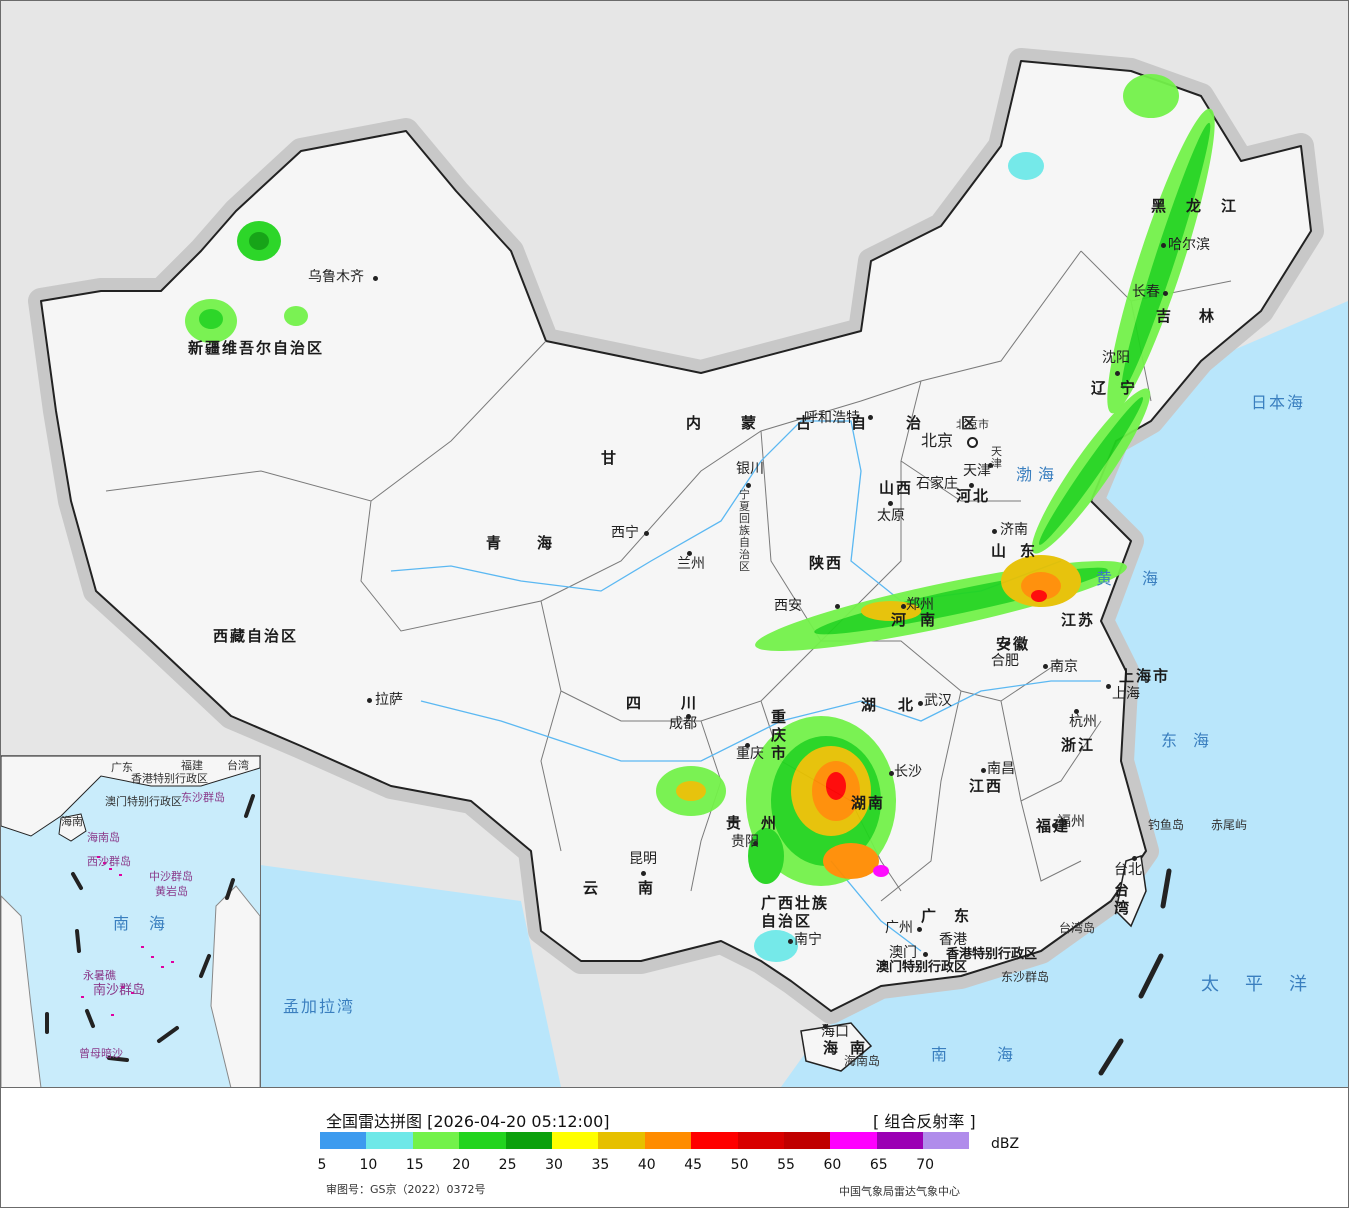 The height and width of the screenshot is (1208, 1349). Describe the element at coordinates (683, 724) in the screenshot. I see `city-chengdu: 成都` at that location.